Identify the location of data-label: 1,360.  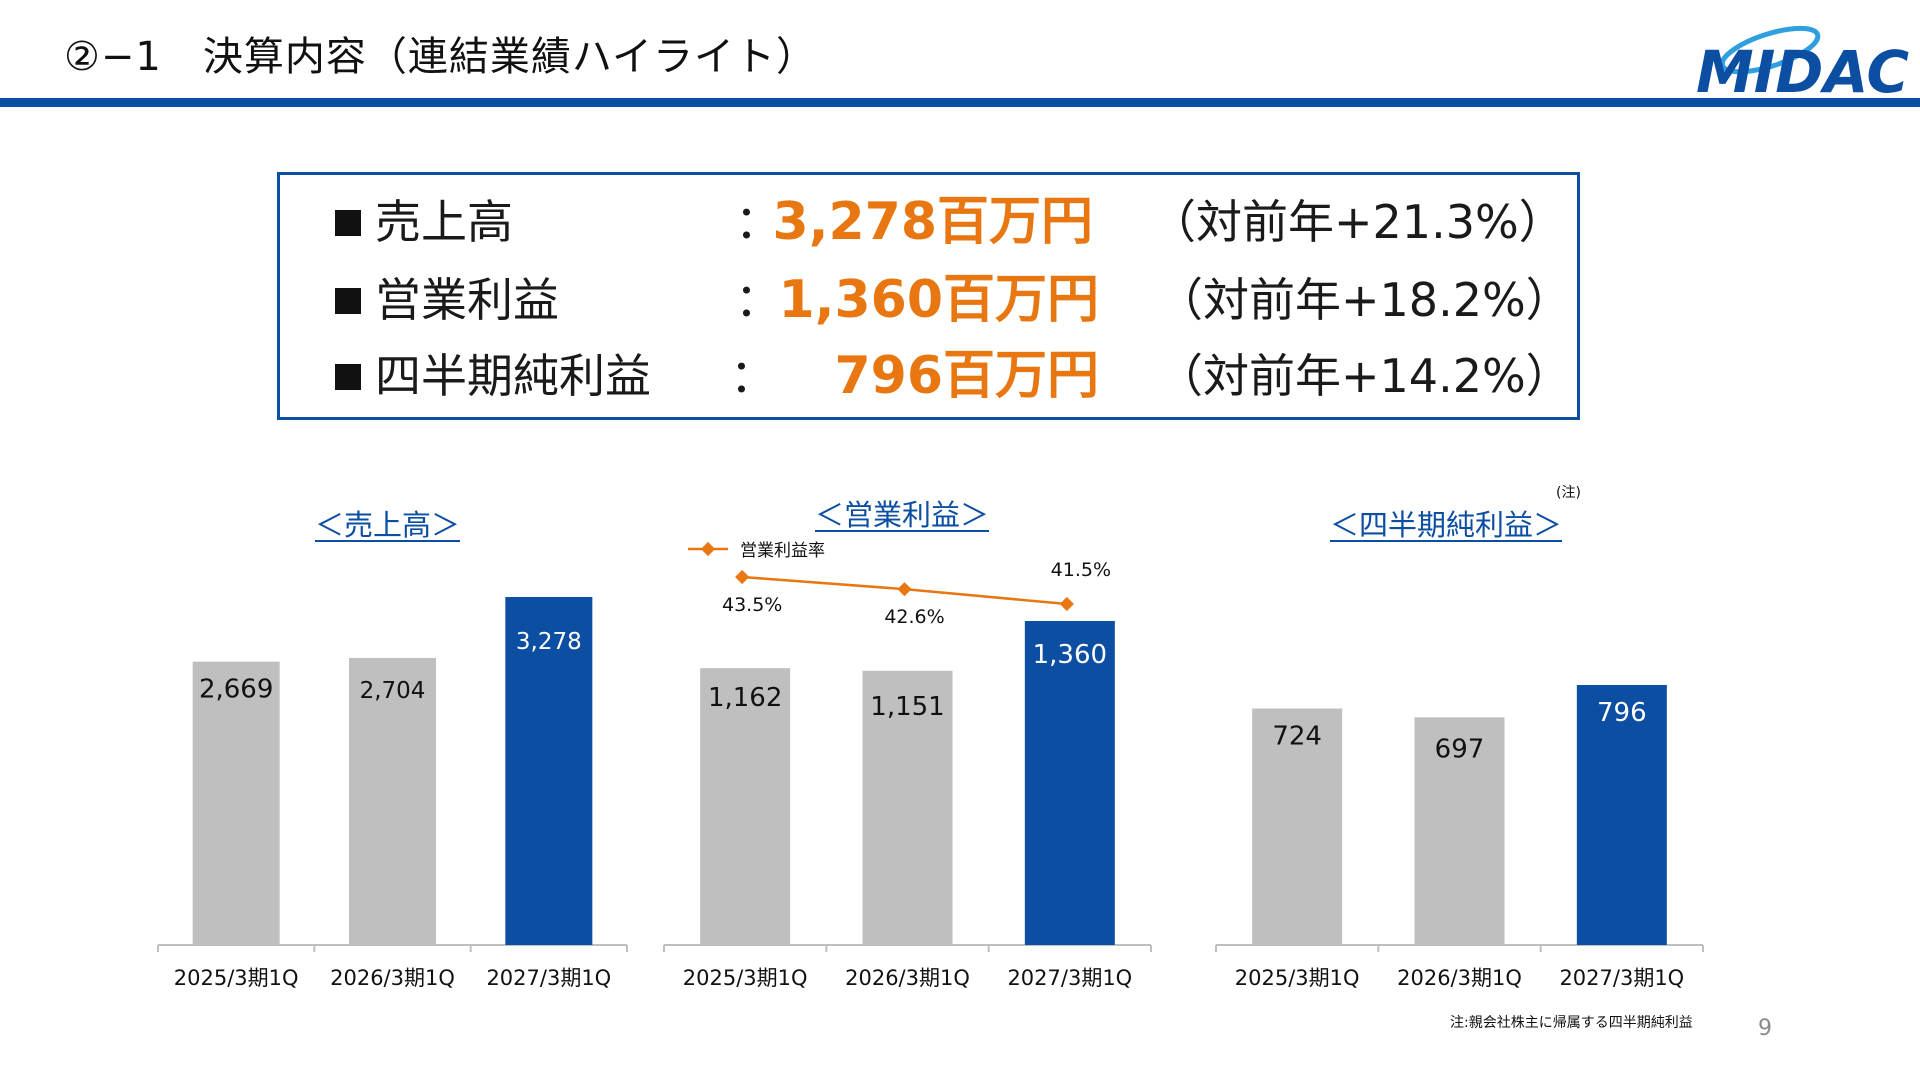
(1070, 655).